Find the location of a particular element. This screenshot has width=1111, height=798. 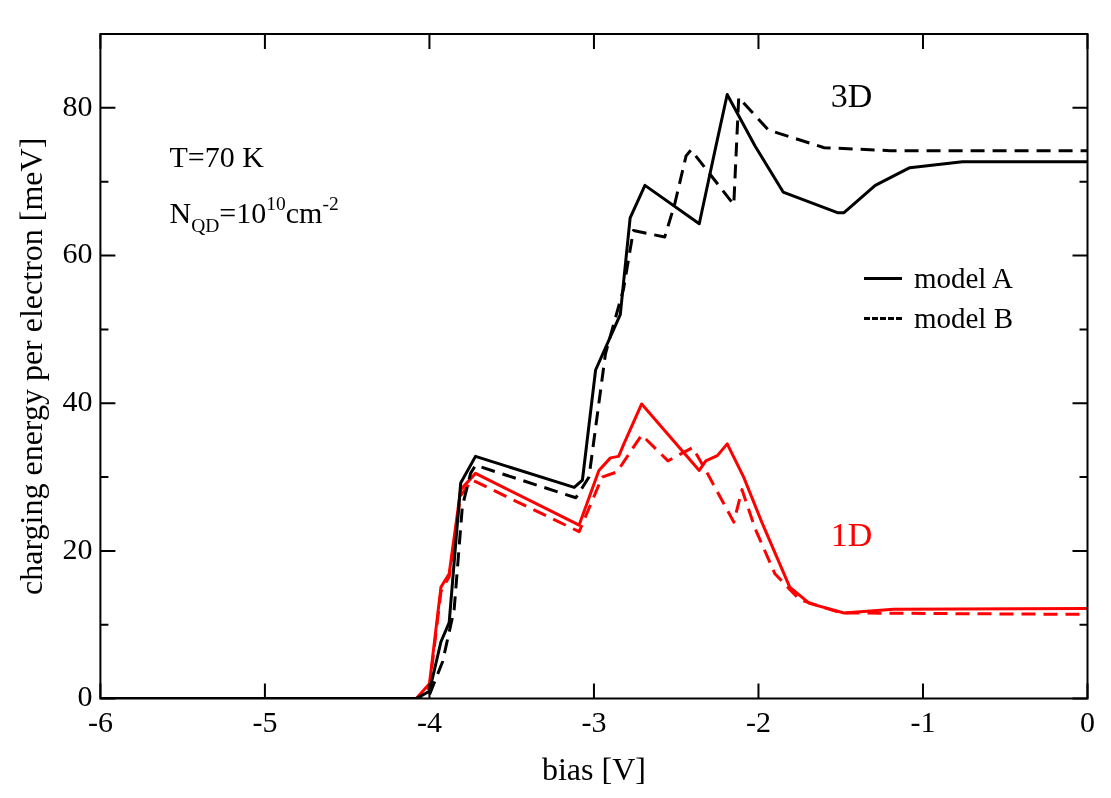

annotation: 1D is located at coordinates (851, 534).